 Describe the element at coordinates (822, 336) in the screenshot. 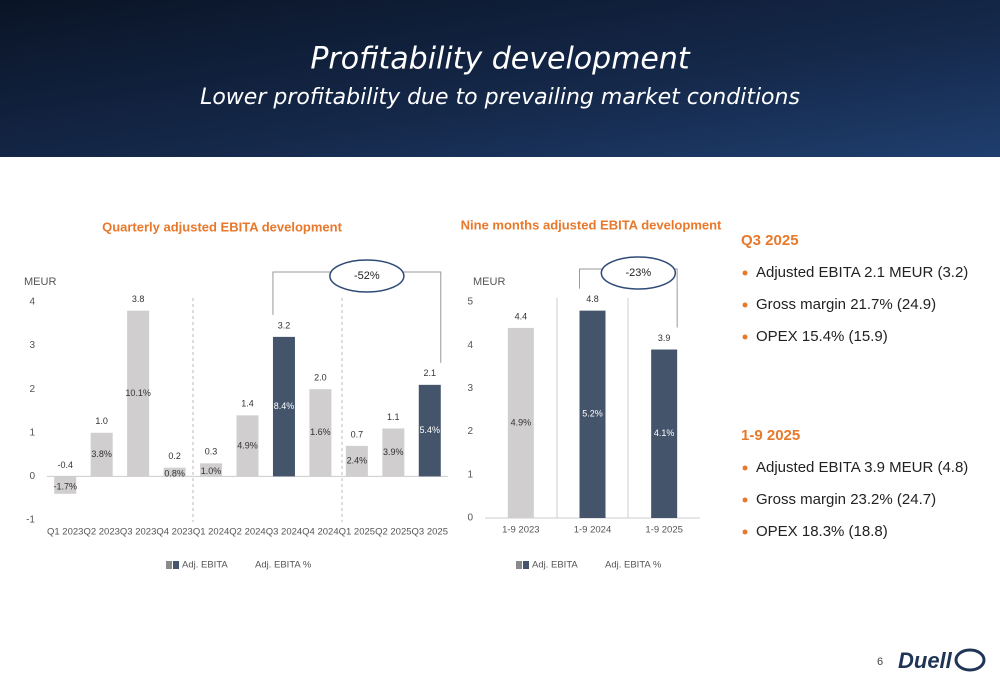

I see `highlight-item: OPEX 15.4% (15.9)` at that location.